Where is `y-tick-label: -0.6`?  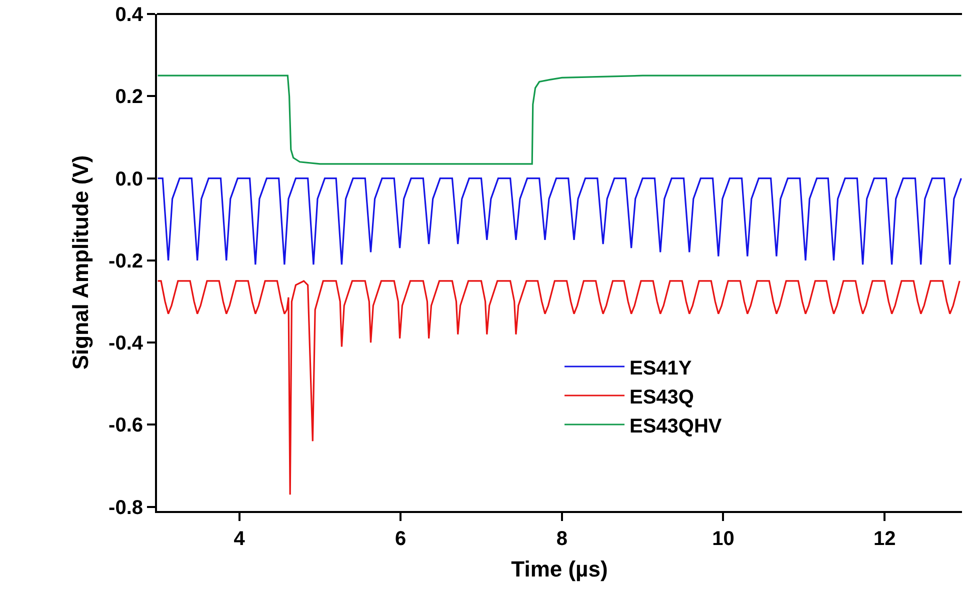 y-tick-label: -0.6 is located at coordinates (125, 425).